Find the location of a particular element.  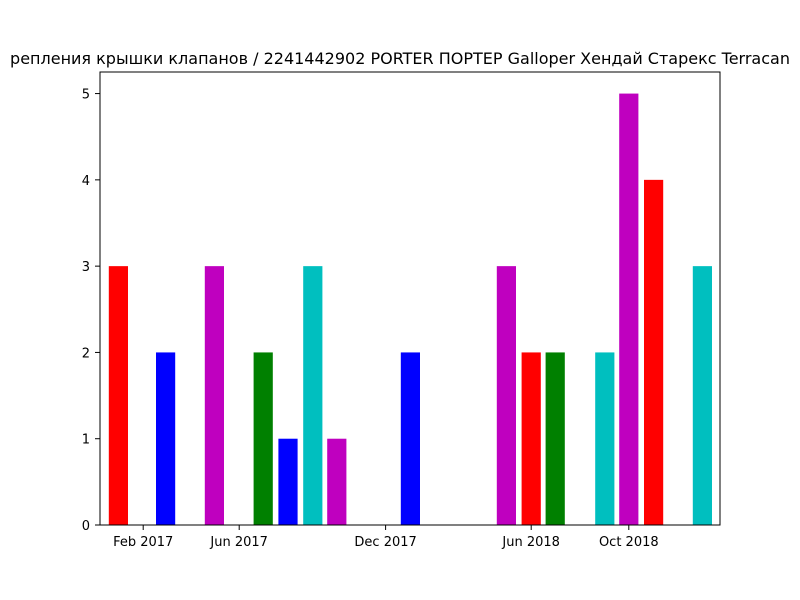

x-tick-label: Jun 2018 is located at coordinates (530, 542).